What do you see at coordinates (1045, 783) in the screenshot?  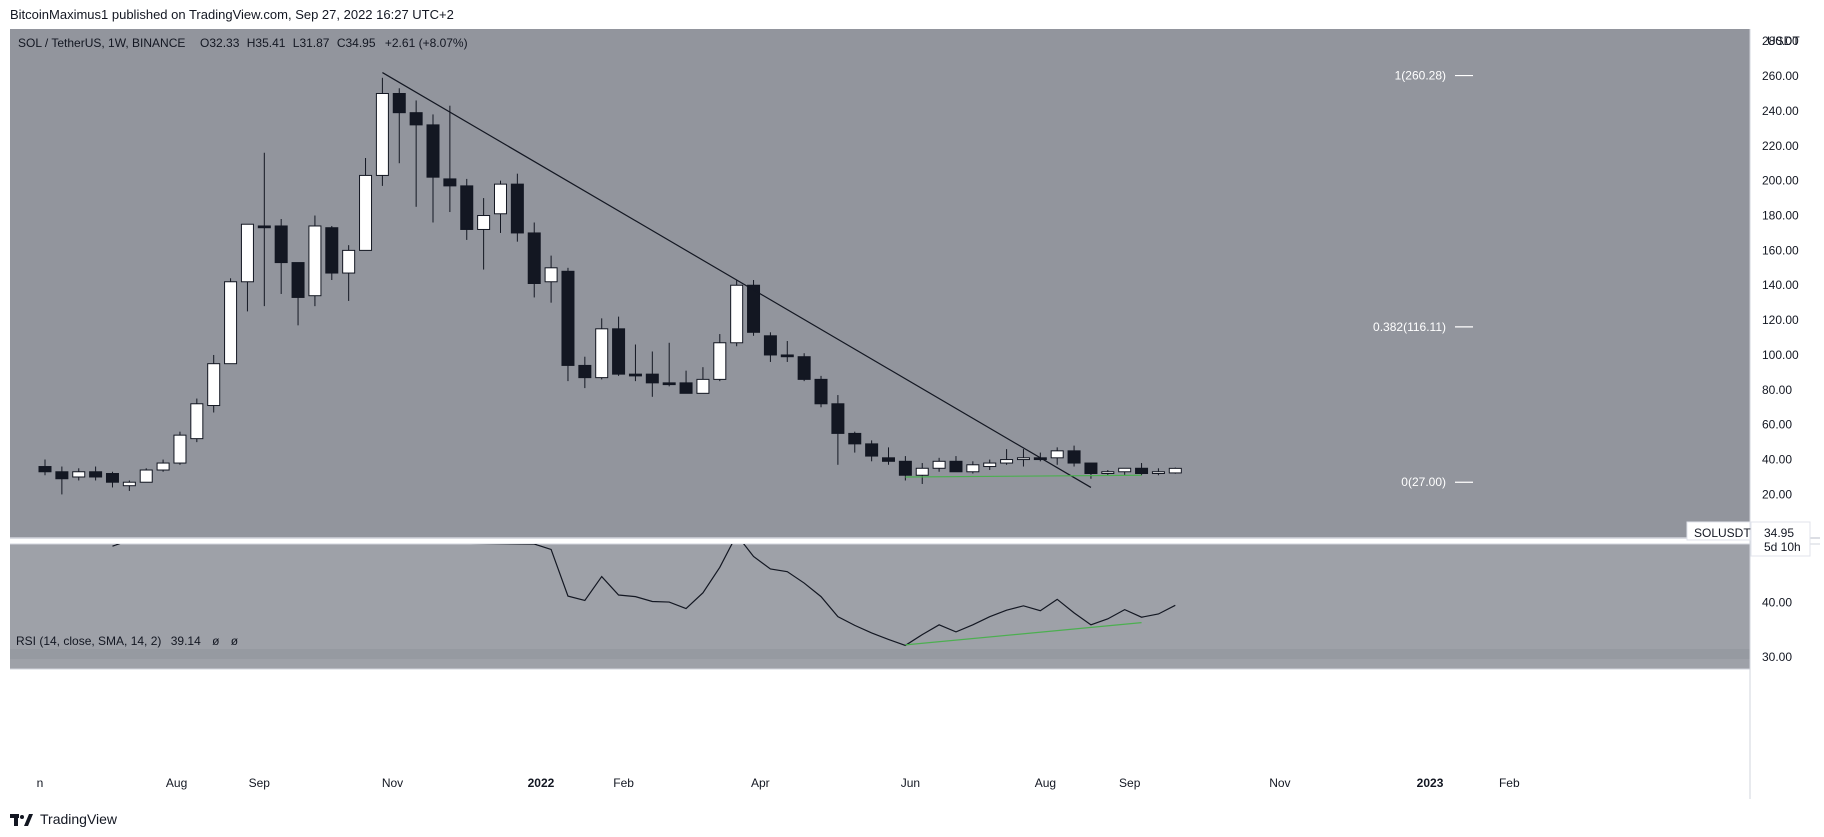 I see `x-axis-label: Aug` at bounding box center [1045, 783].